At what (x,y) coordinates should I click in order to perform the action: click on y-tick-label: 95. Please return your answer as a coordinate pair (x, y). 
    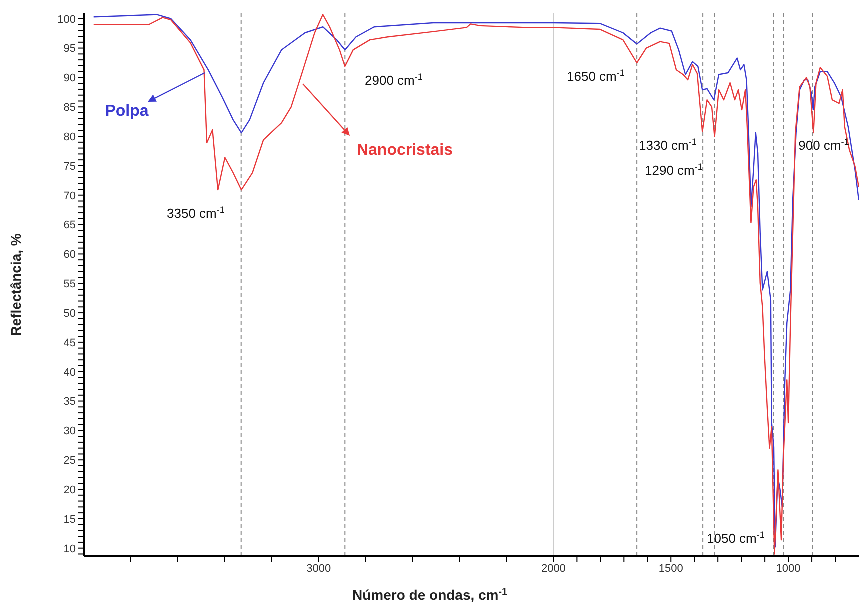
    Looking at the image, I should click on (70, 49).